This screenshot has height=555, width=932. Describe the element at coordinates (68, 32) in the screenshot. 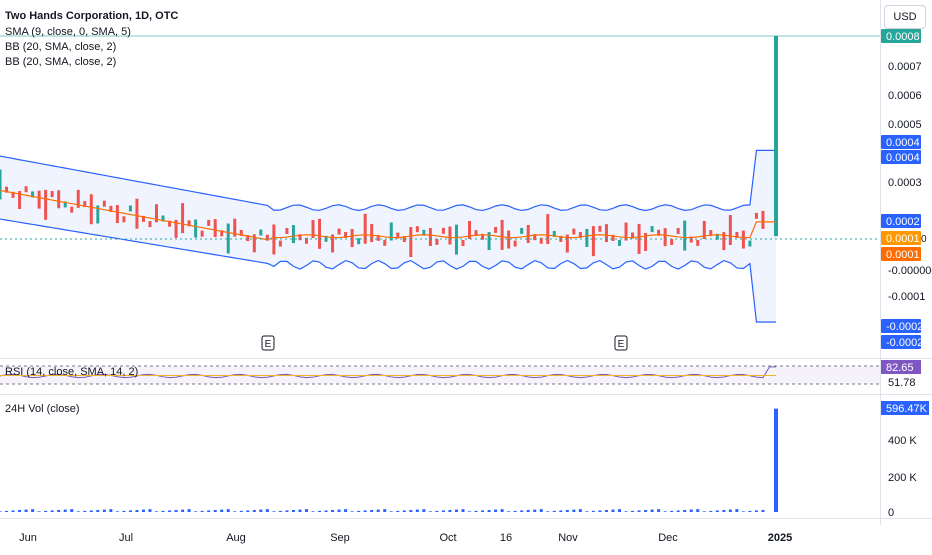

I see `indicator-sma-legend: SMA (9, close, 0, SMA, 5)` at that location.